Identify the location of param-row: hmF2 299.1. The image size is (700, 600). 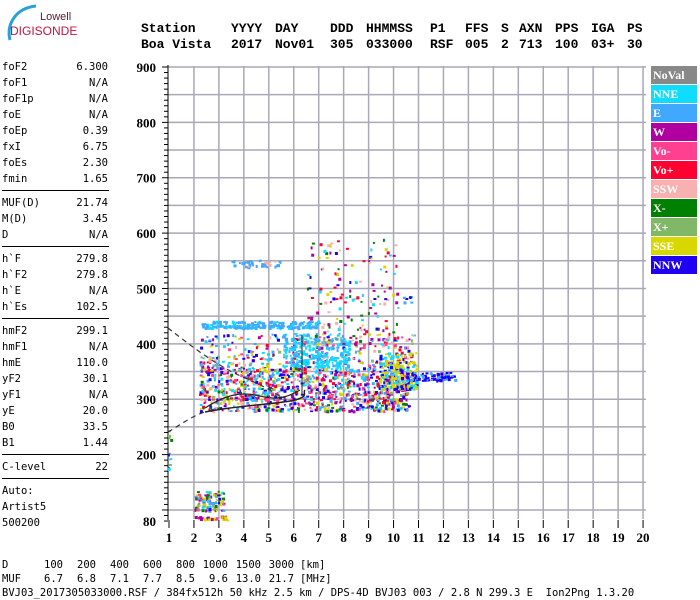
(55, 331).